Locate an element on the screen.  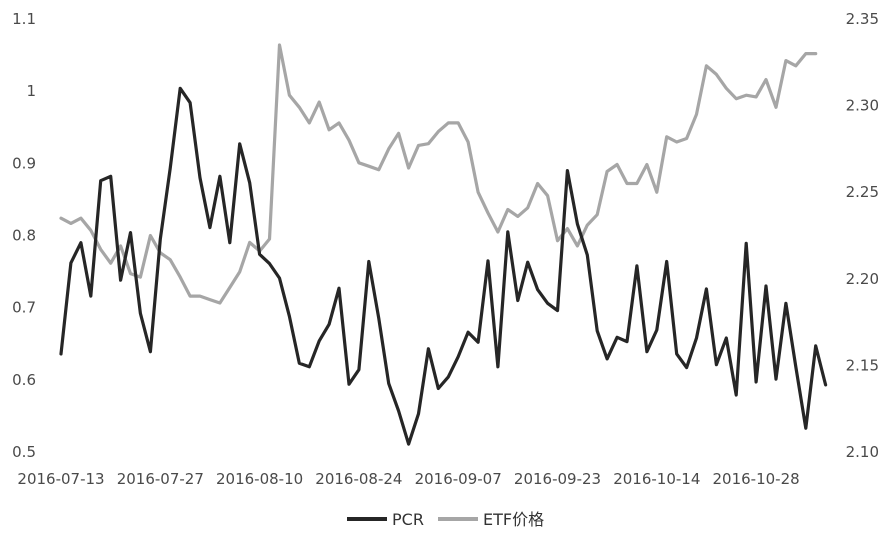
y-right-tick-label: 2.20 is located at coordinates (862, 279).